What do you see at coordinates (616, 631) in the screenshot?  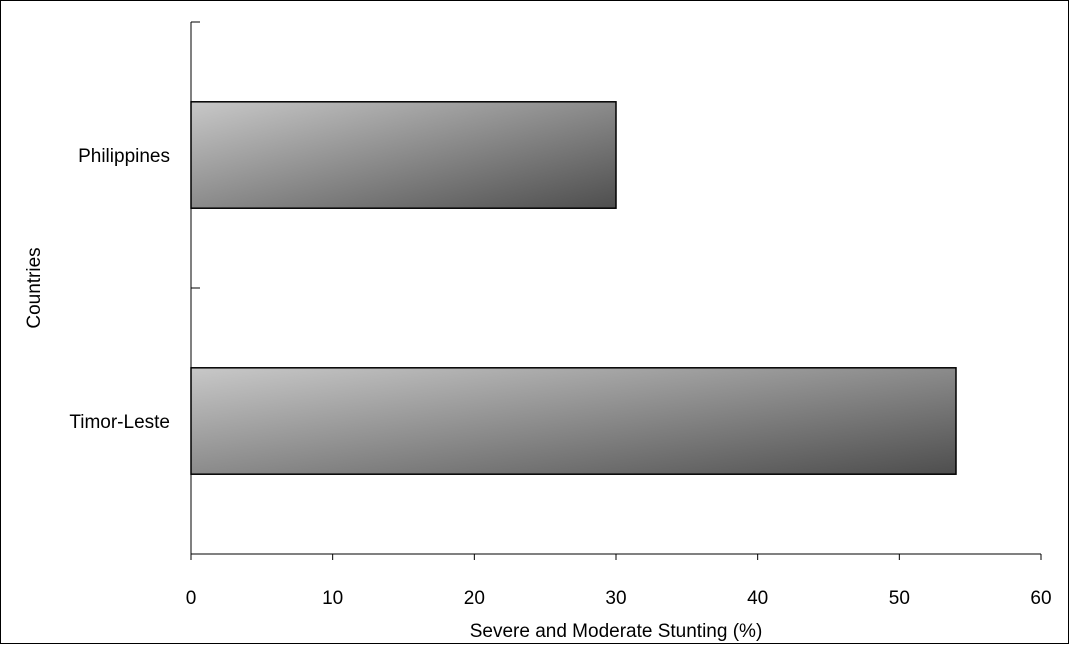 I see `x-axis-label: Severe and Moderate Stunting (%)` at bounding box center [616, 631].